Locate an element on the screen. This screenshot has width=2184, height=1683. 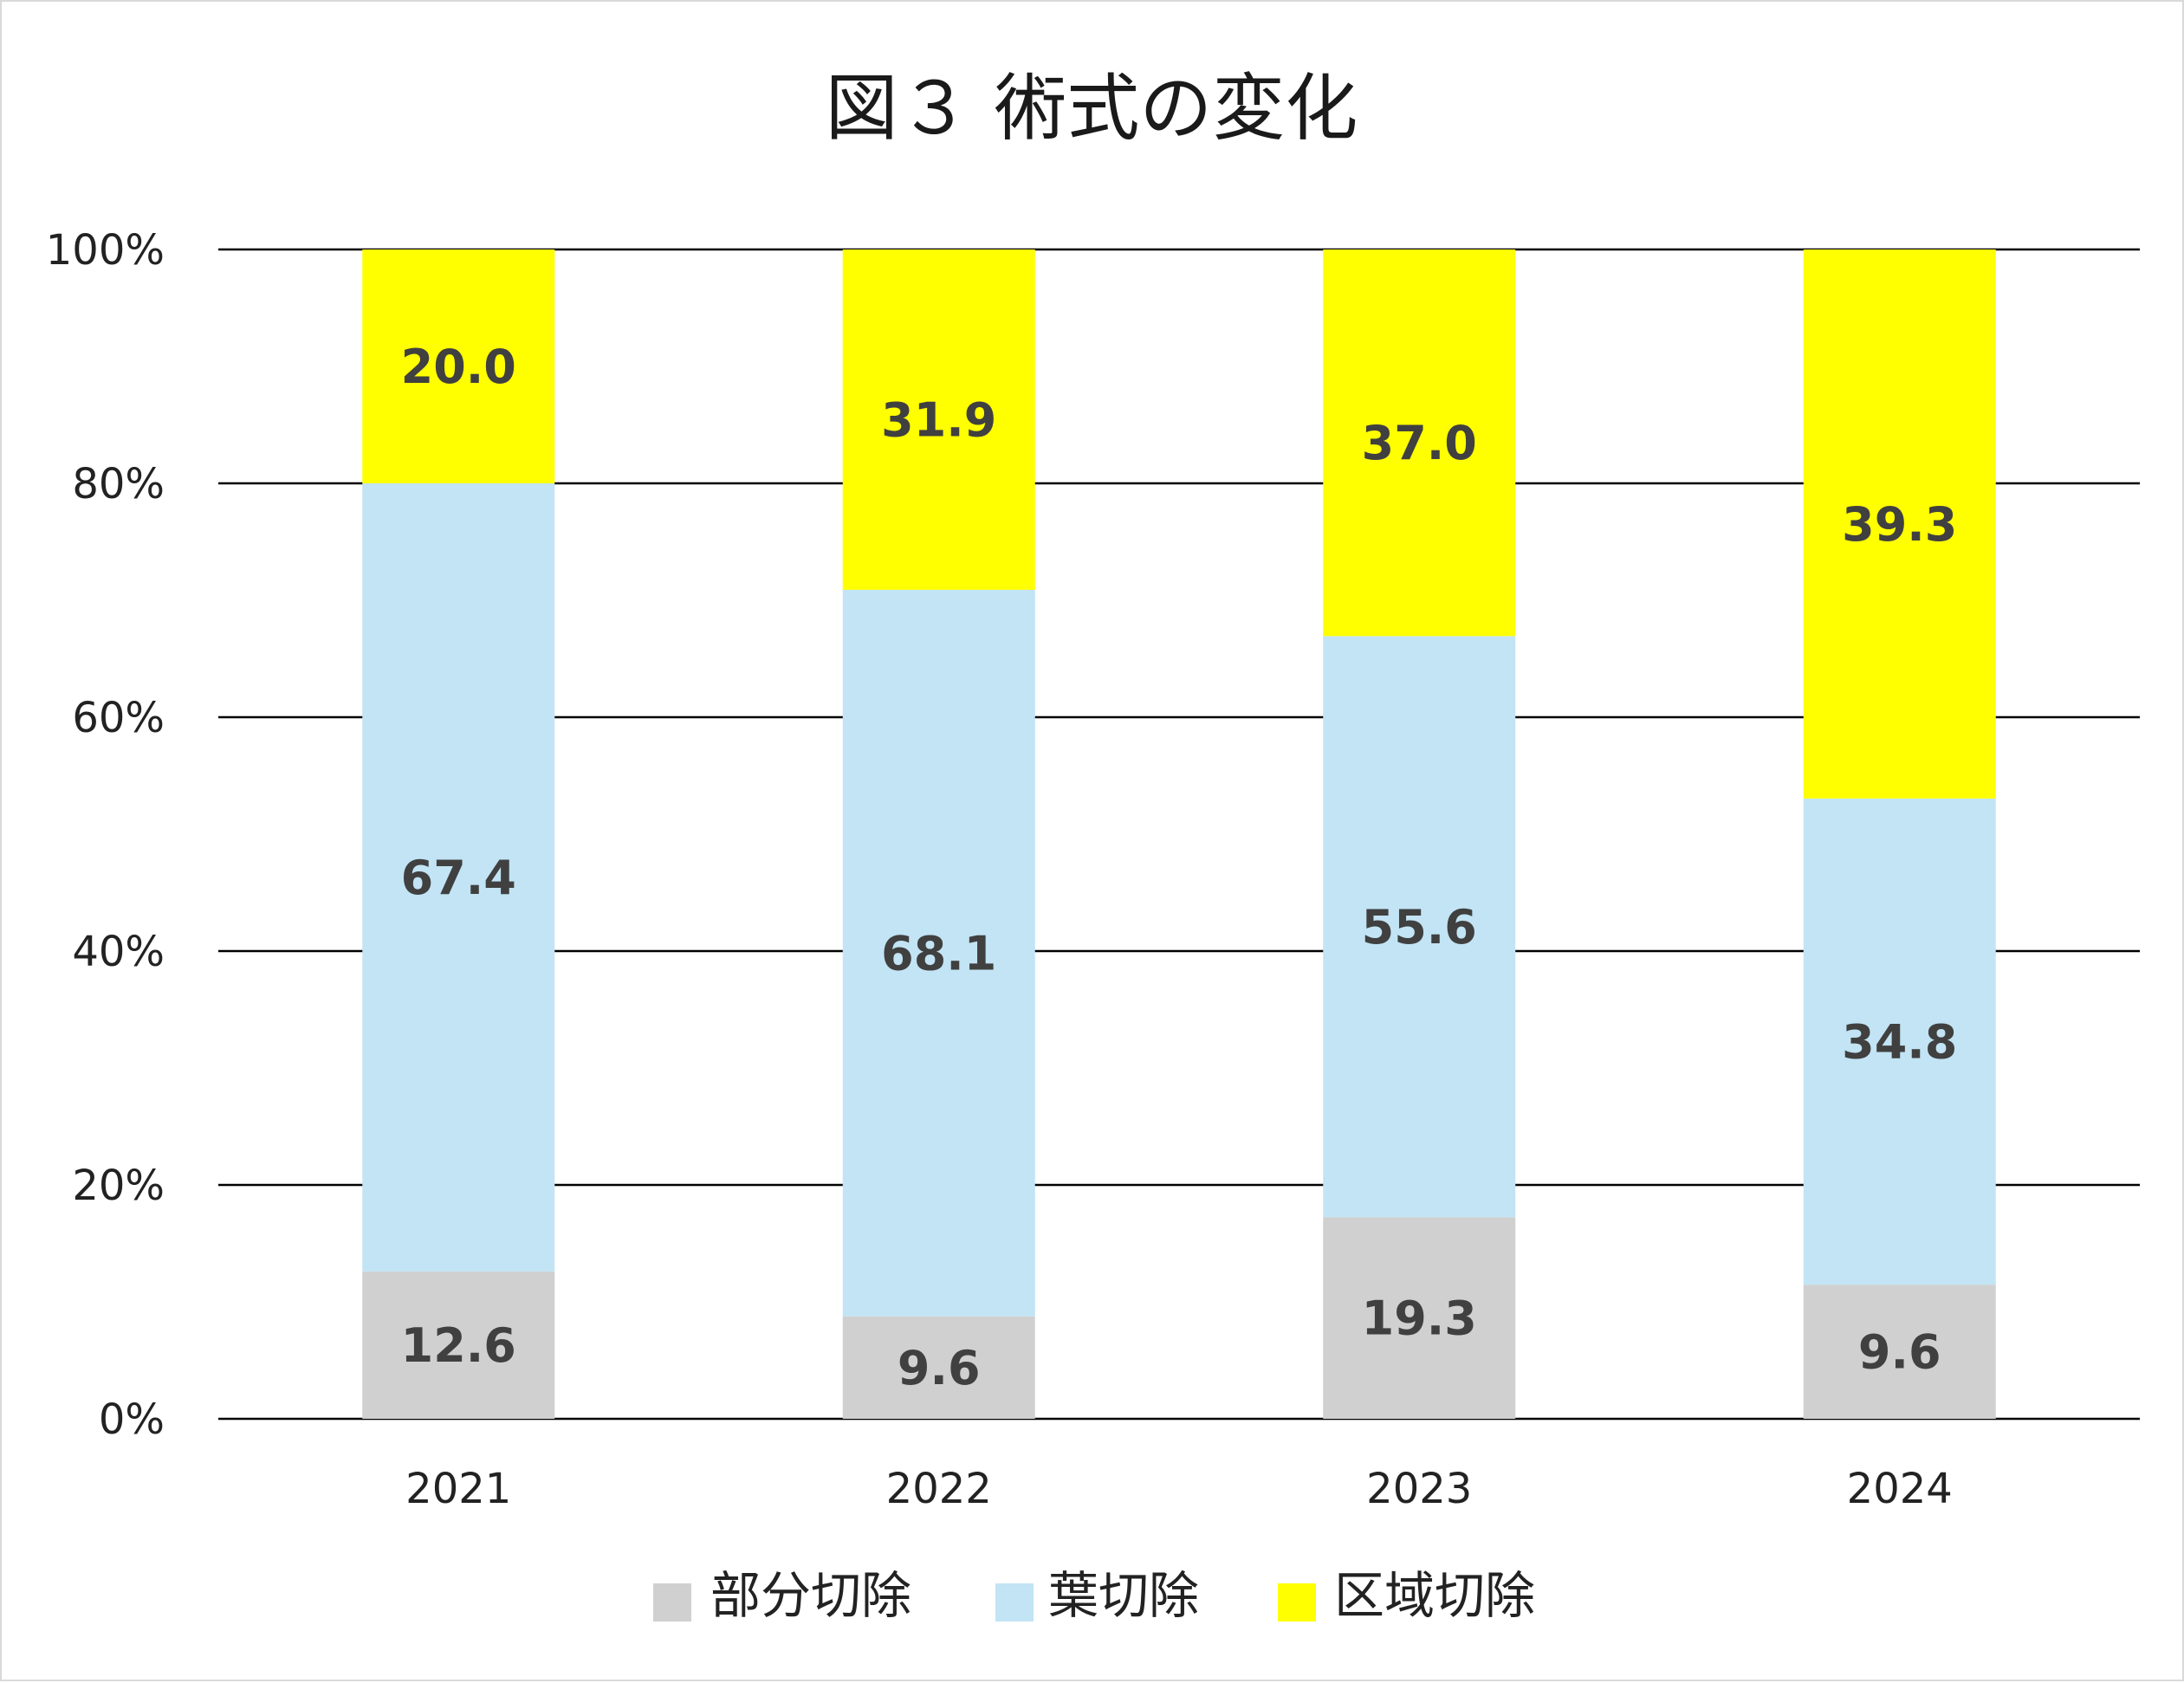
legend-label: 区域切除 is located at coordinates (1434, 1595).